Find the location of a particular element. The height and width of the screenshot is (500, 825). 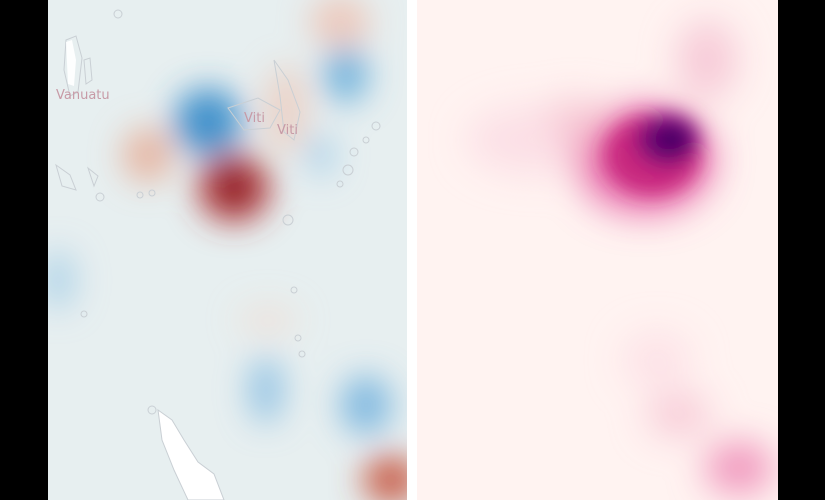

density-hotspot is located at coordinates (652, 154).